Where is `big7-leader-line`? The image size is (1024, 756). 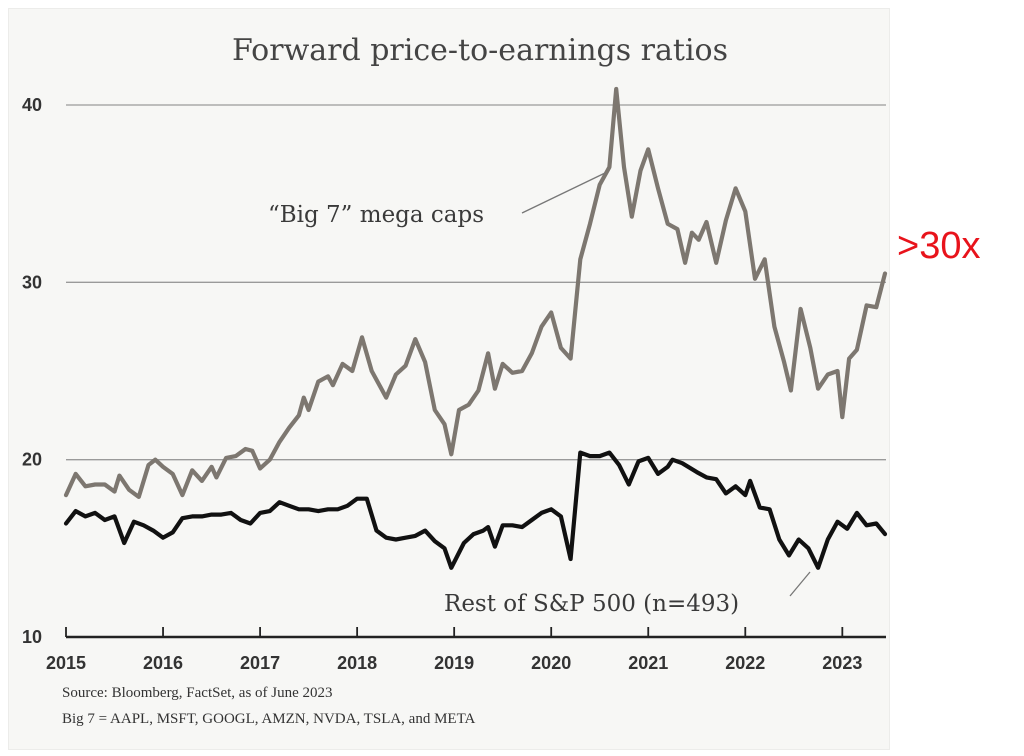 big7-leader-line is located at coordinates (563, 193).